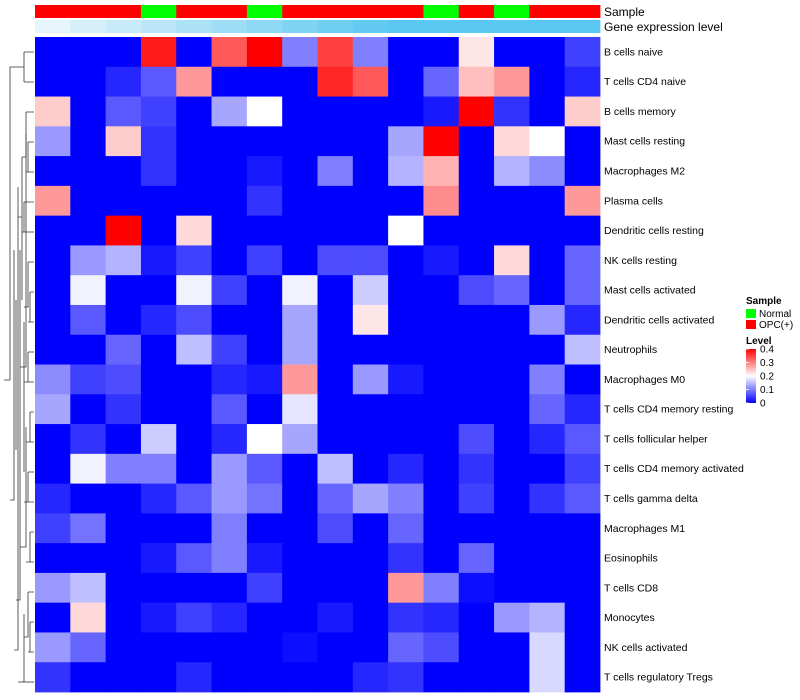  What do you see at coordinates (650, 291) in the screenshot?
I see `row-label: Mast cells activated` at bounding box center [650, 291].